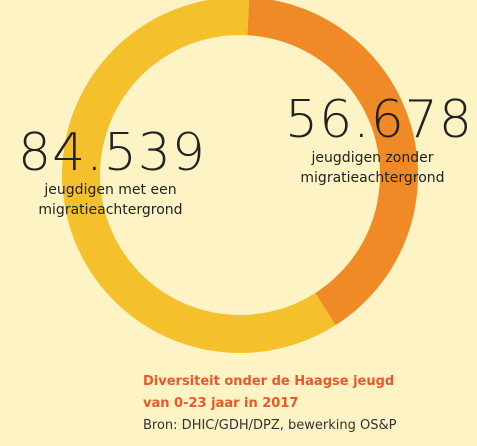 The width and height of the screenshot is (477, 446). I want to click on value-met-migratieachtergrond: 84.539, so click(112, 153).